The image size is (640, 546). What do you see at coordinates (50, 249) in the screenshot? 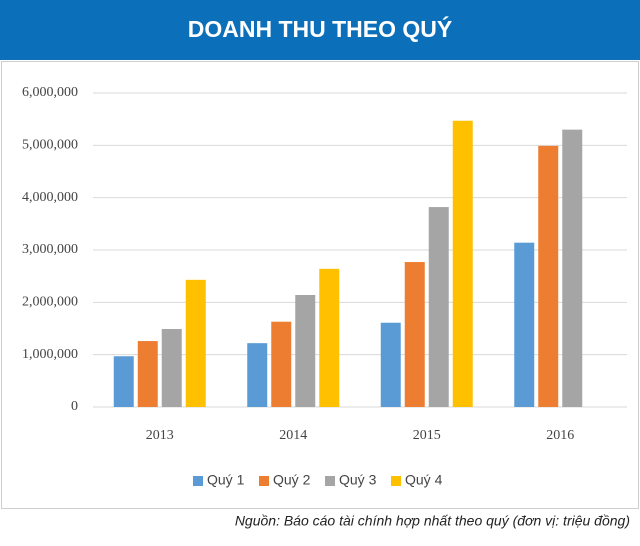
I see `y-tick-label: 3,000,000` at bounding box center [50, 249].